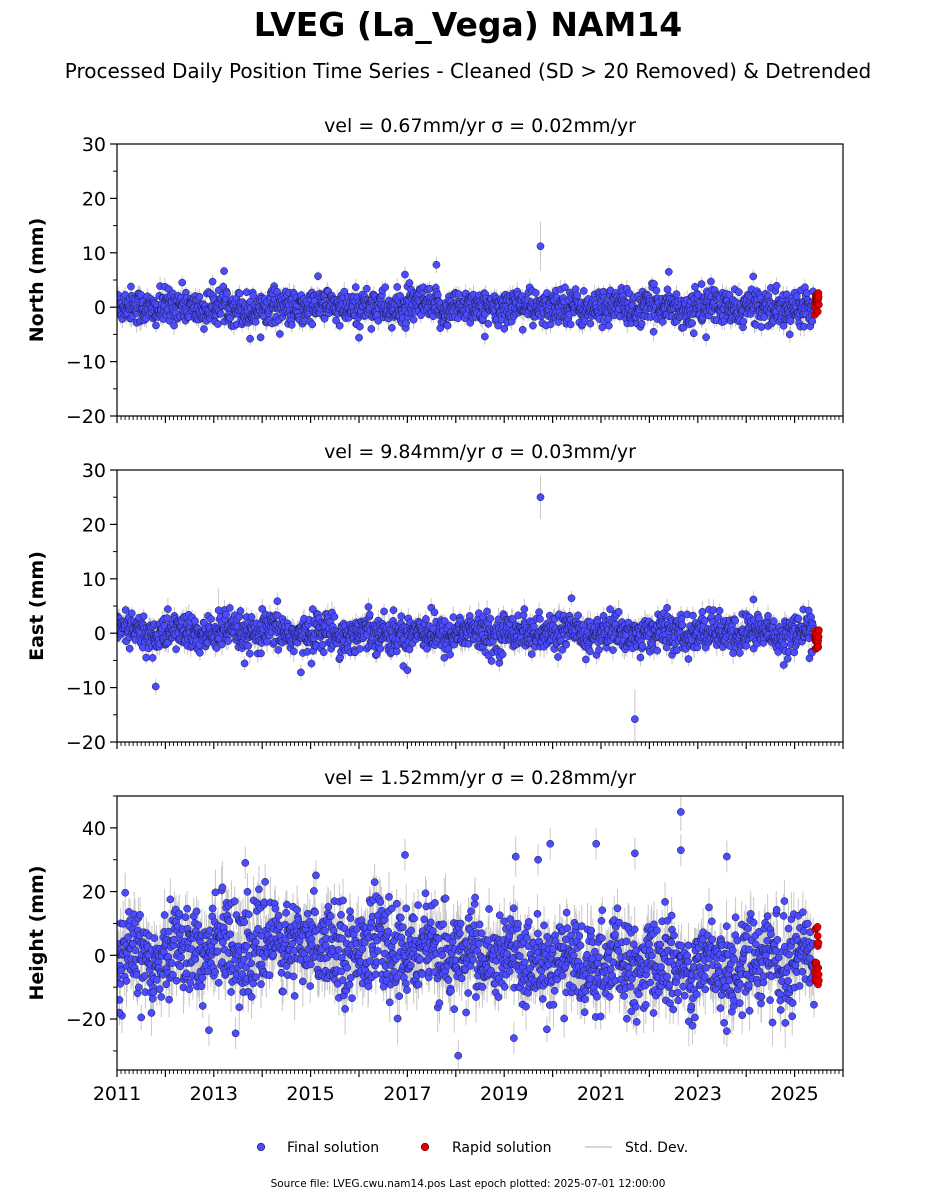  Describe the element at coordinates (37, 606) in the screenshot. I see `y-axis-label-east: East (mm)` at that location.